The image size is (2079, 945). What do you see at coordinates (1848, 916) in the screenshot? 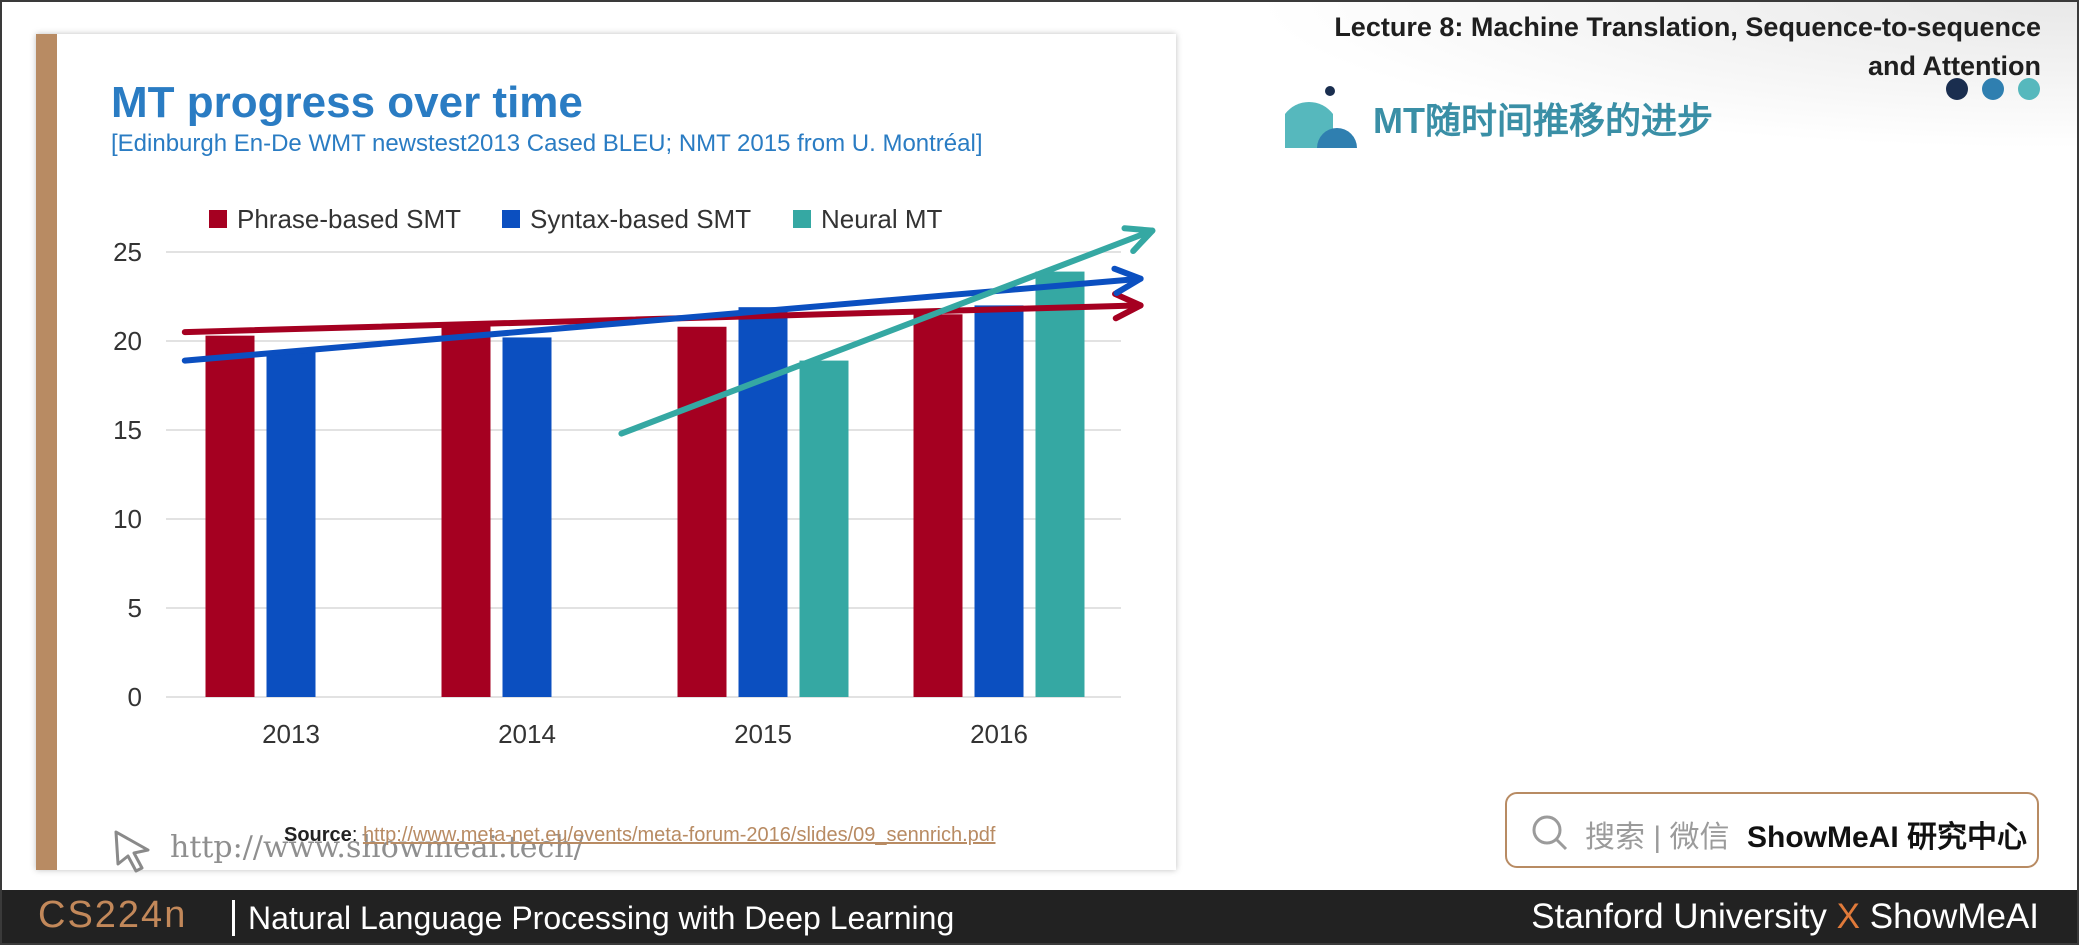
I see `footer-x: X` at bounding box center [1848, 916].